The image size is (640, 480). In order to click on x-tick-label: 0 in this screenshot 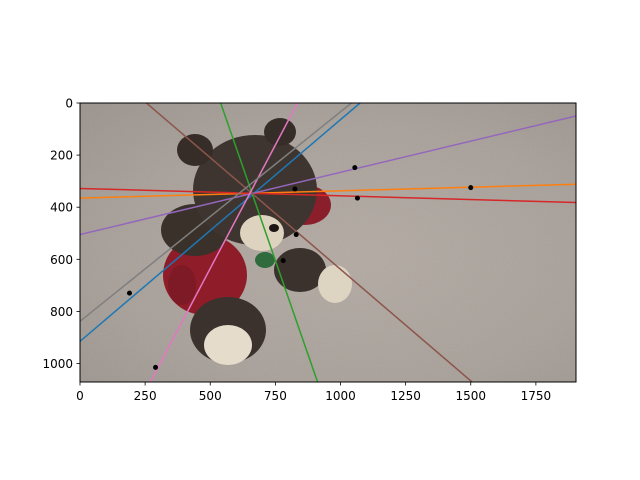, I will do `click(80, 396)`.